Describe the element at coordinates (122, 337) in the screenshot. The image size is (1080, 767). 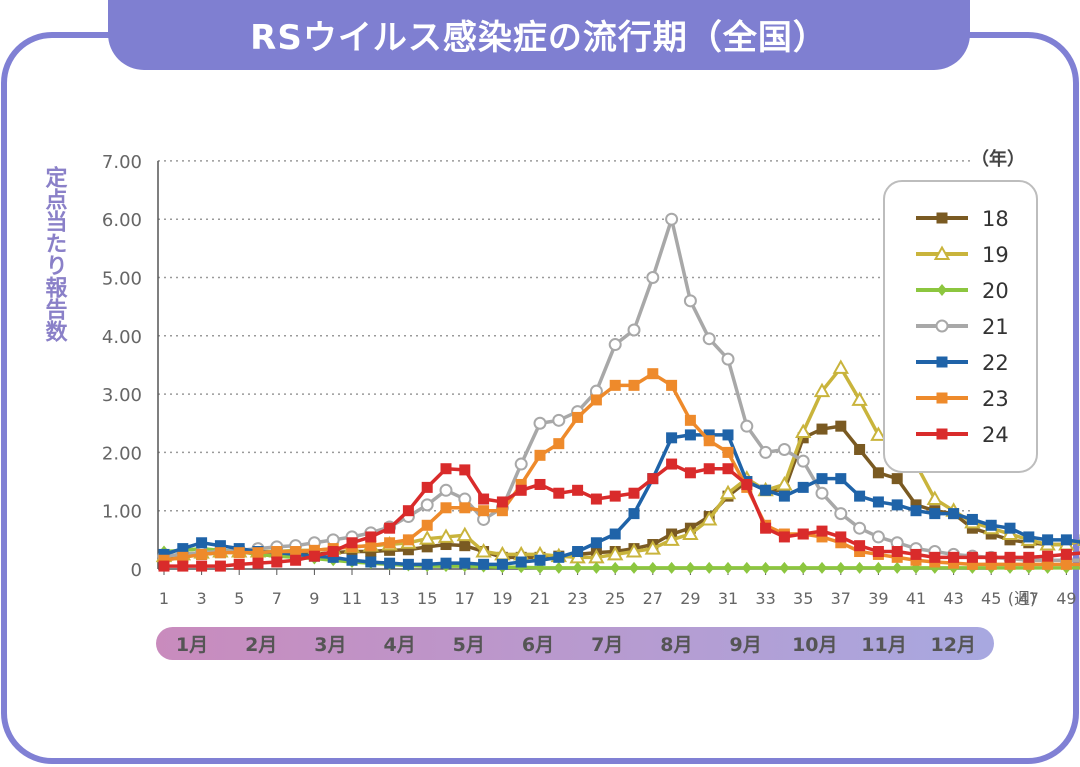
I see `y-tick-label: 4.00` at that location.